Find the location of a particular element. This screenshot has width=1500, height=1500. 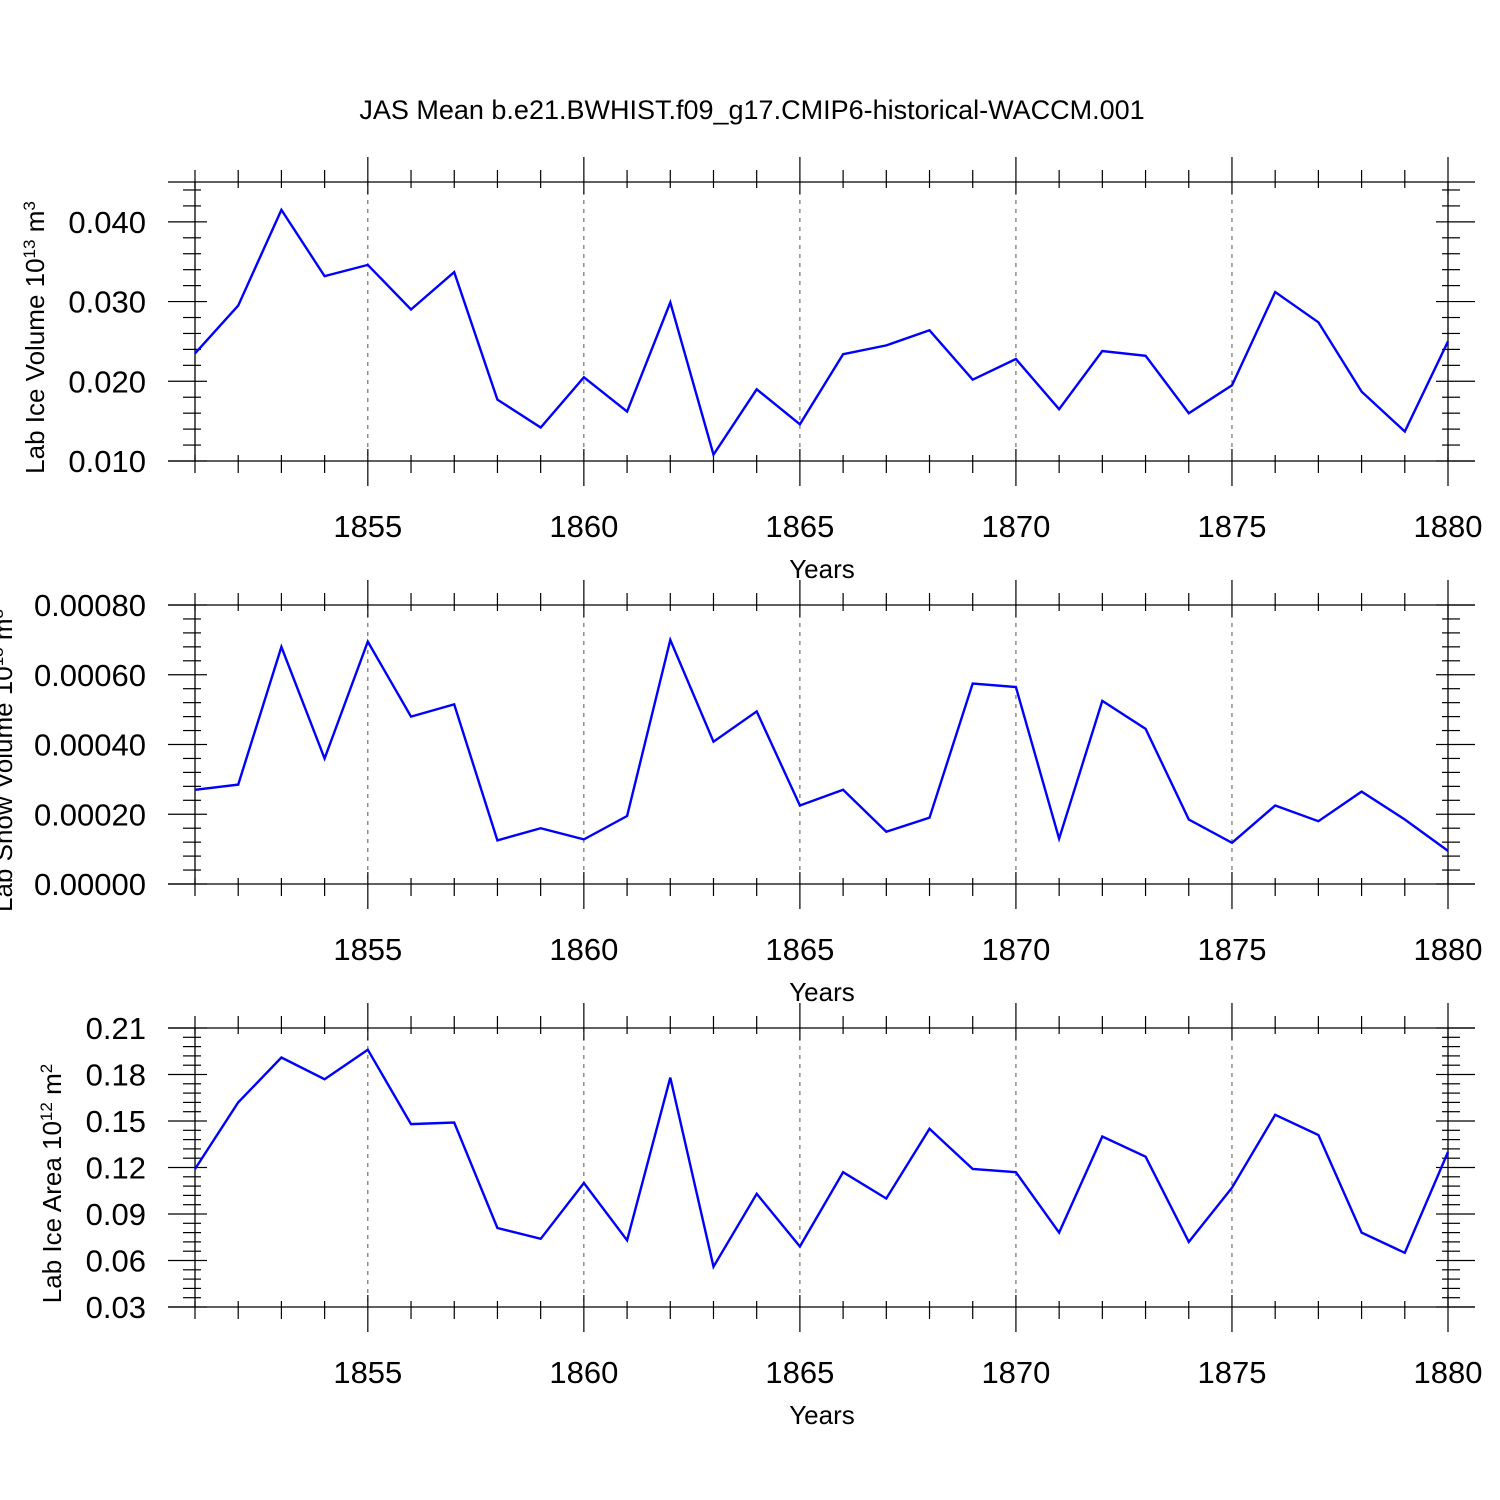

y-tick-label: 0.03 is located at coordinates (116, 1307).